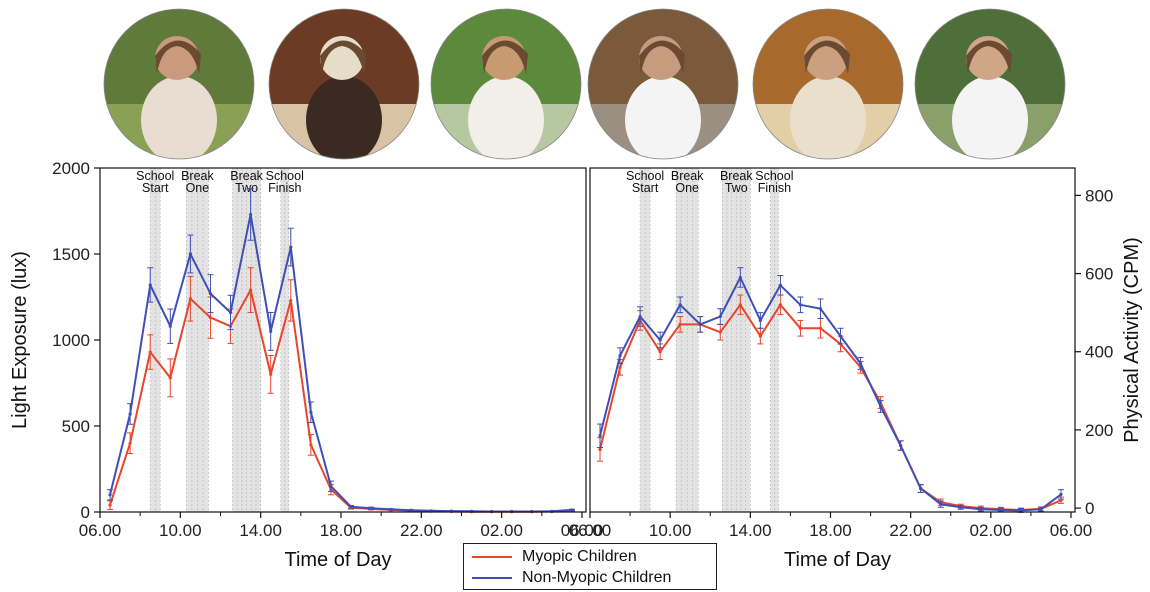 This screenshot has width=1150, height=592. I want to click on light-y-tick-label: 0, so click(85, 512).